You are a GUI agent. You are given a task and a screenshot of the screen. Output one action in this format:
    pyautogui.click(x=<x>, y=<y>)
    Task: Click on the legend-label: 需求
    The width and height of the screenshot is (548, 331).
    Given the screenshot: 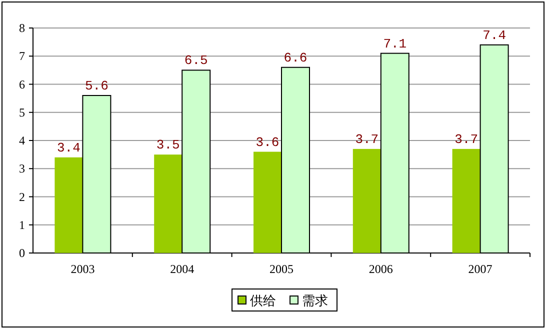 What is the action you would take?
    pyautogui.click(x=315, y=300)
    